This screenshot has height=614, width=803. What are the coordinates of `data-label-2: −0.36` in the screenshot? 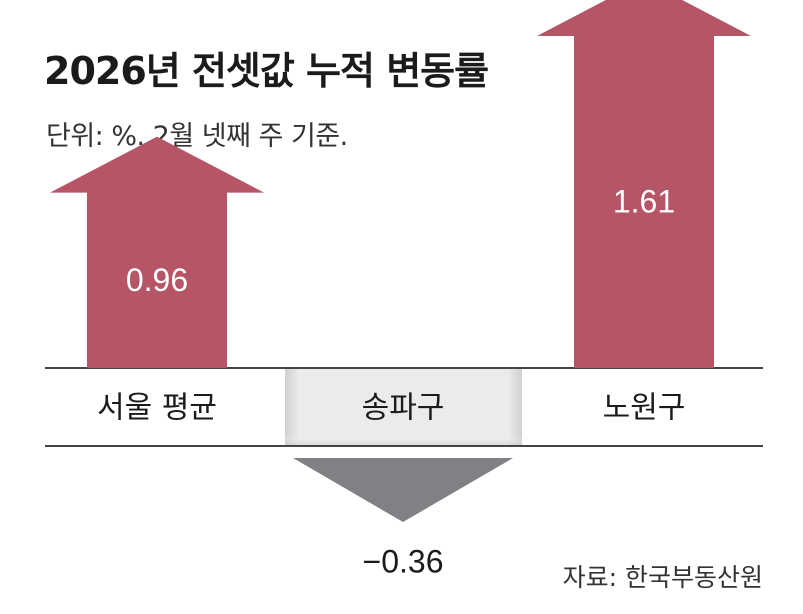 It's located at (403, 561).